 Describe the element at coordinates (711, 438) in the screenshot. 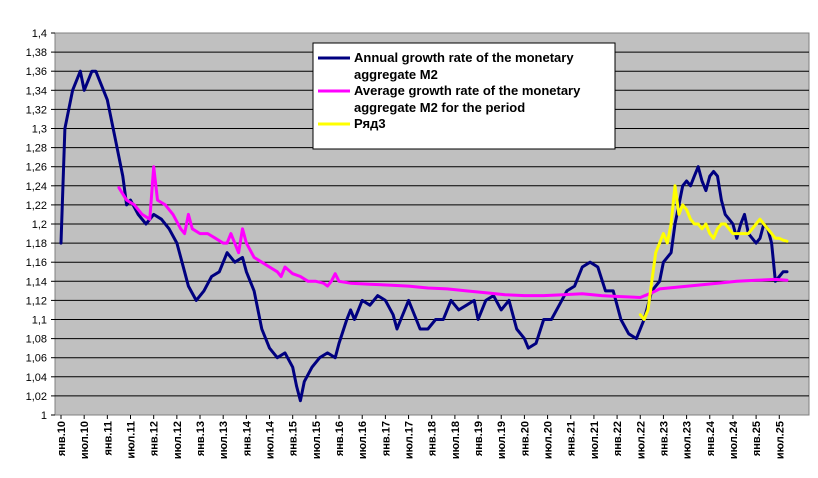

I see `x-tick-label: янв.24` at that location.